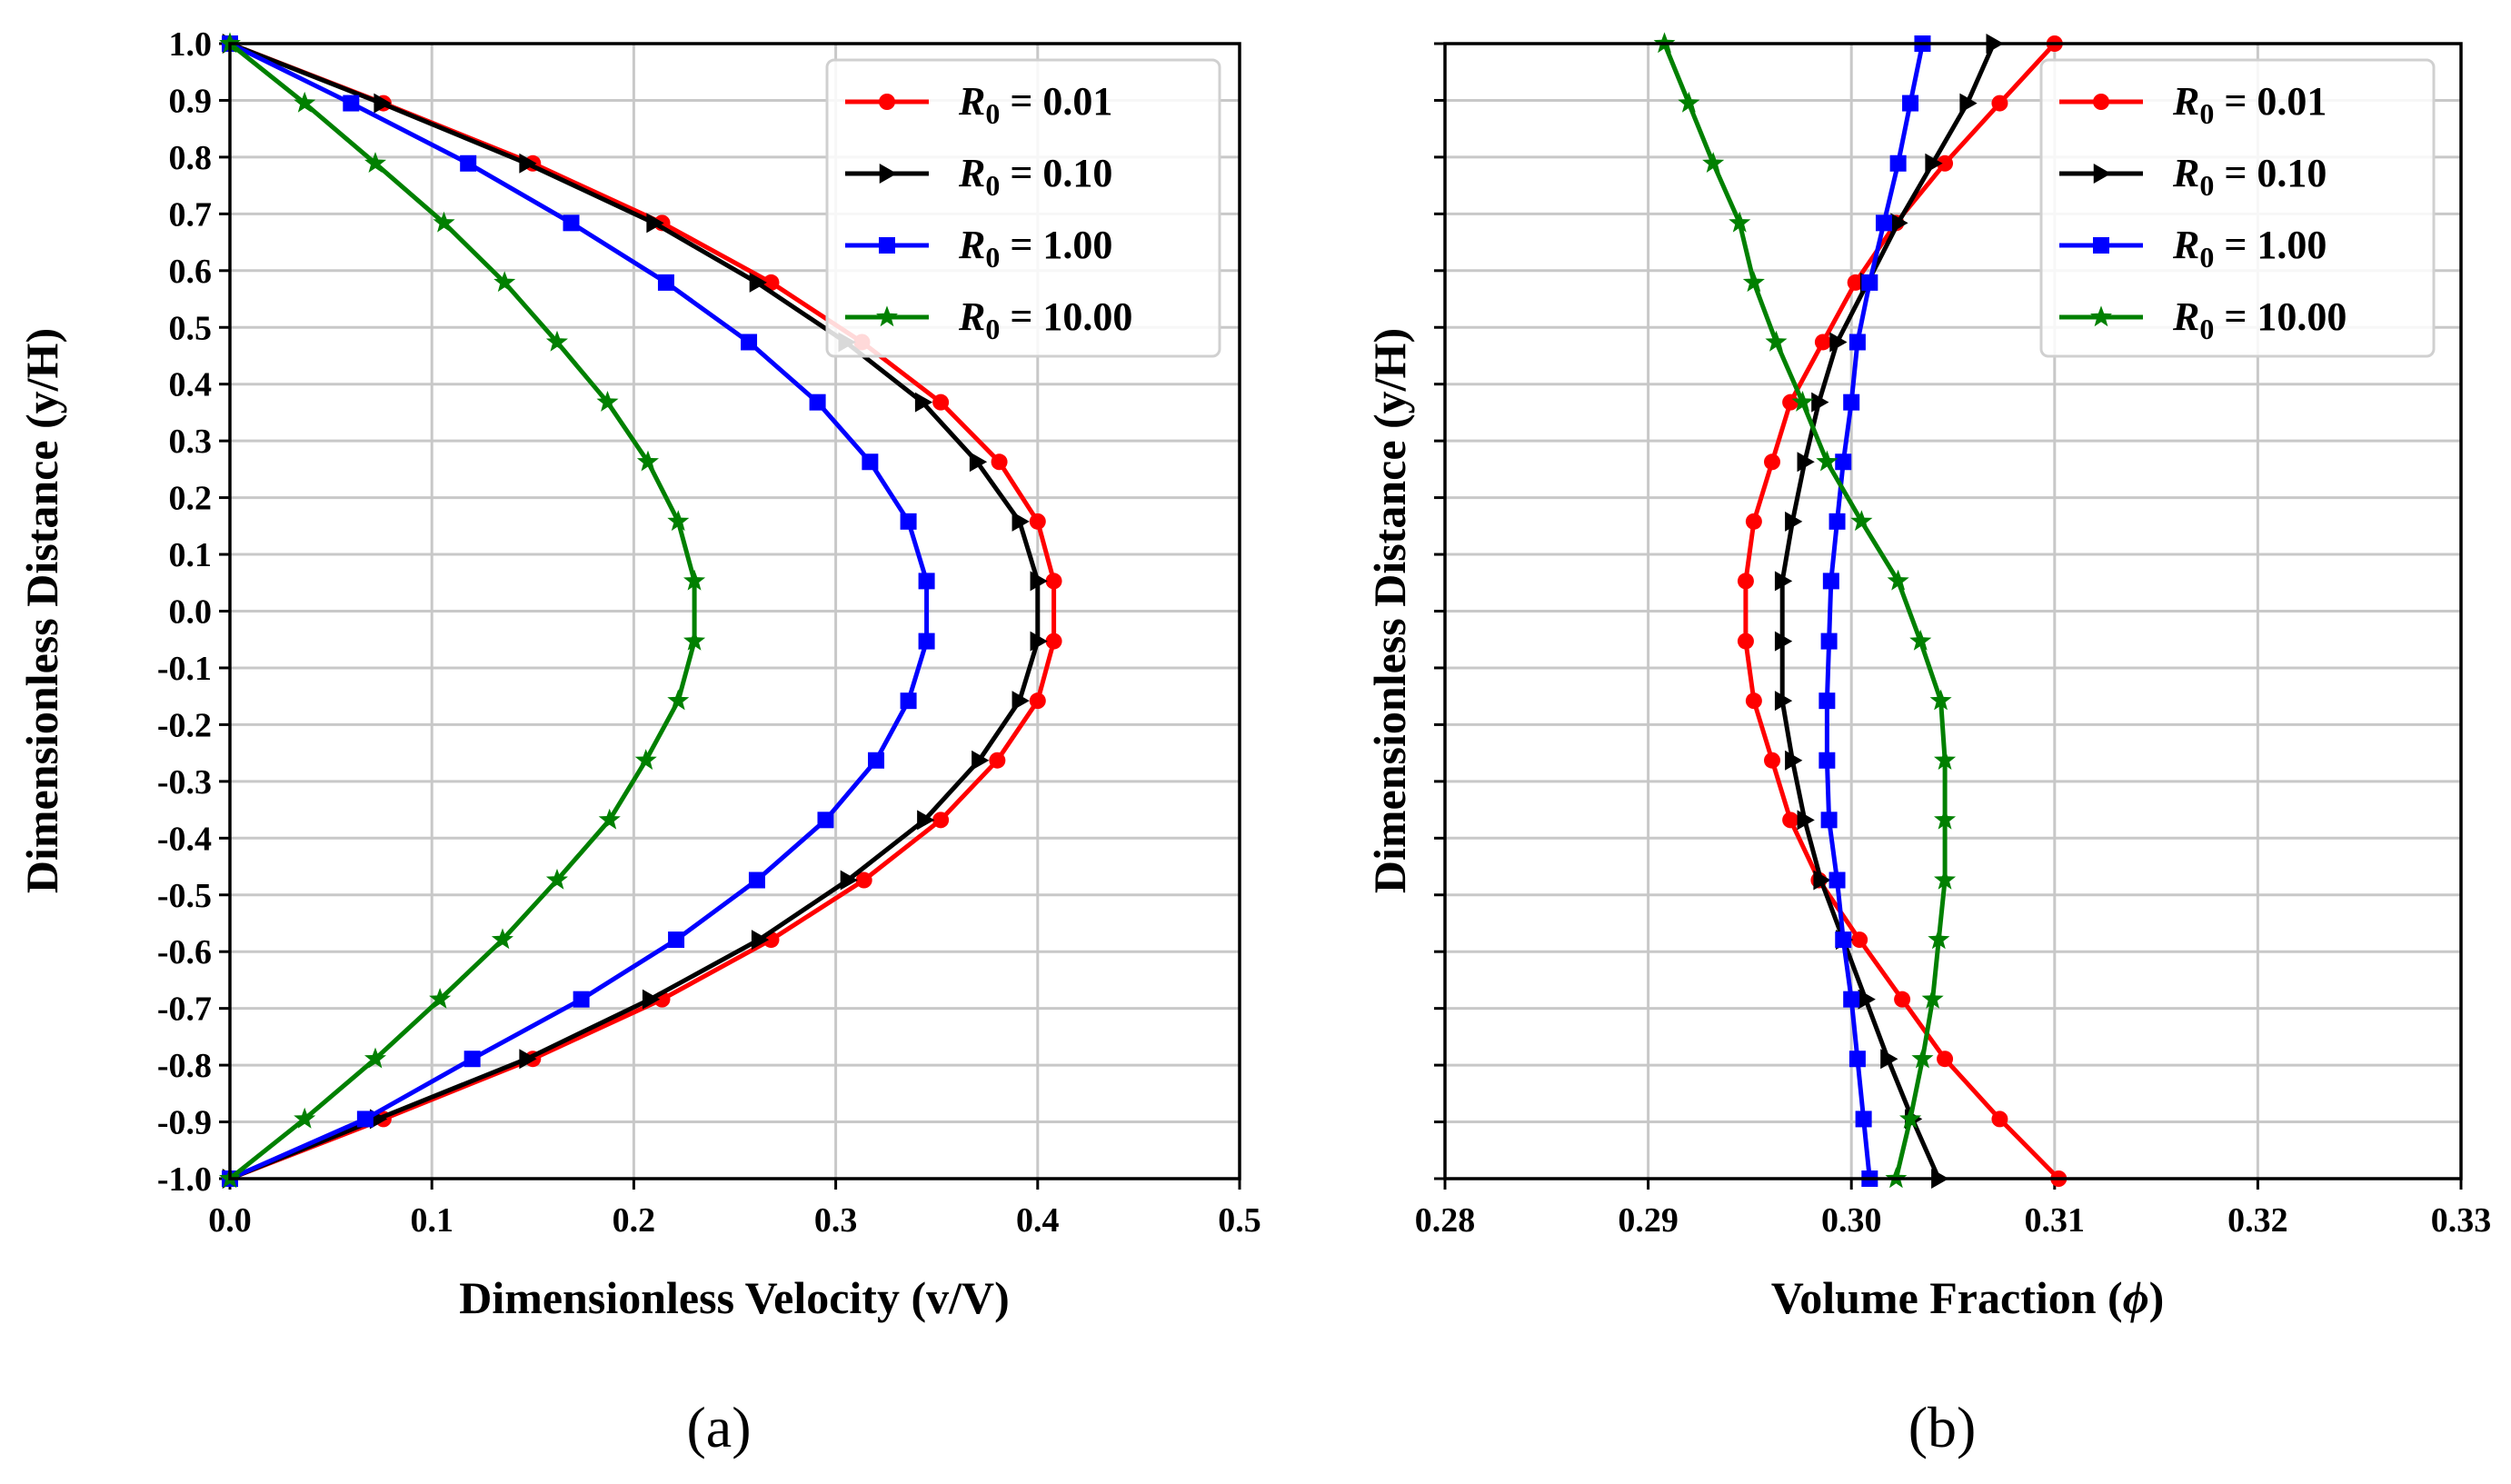  I want to click on panel-a-ytick-label: 1.0, so click(191, 44).